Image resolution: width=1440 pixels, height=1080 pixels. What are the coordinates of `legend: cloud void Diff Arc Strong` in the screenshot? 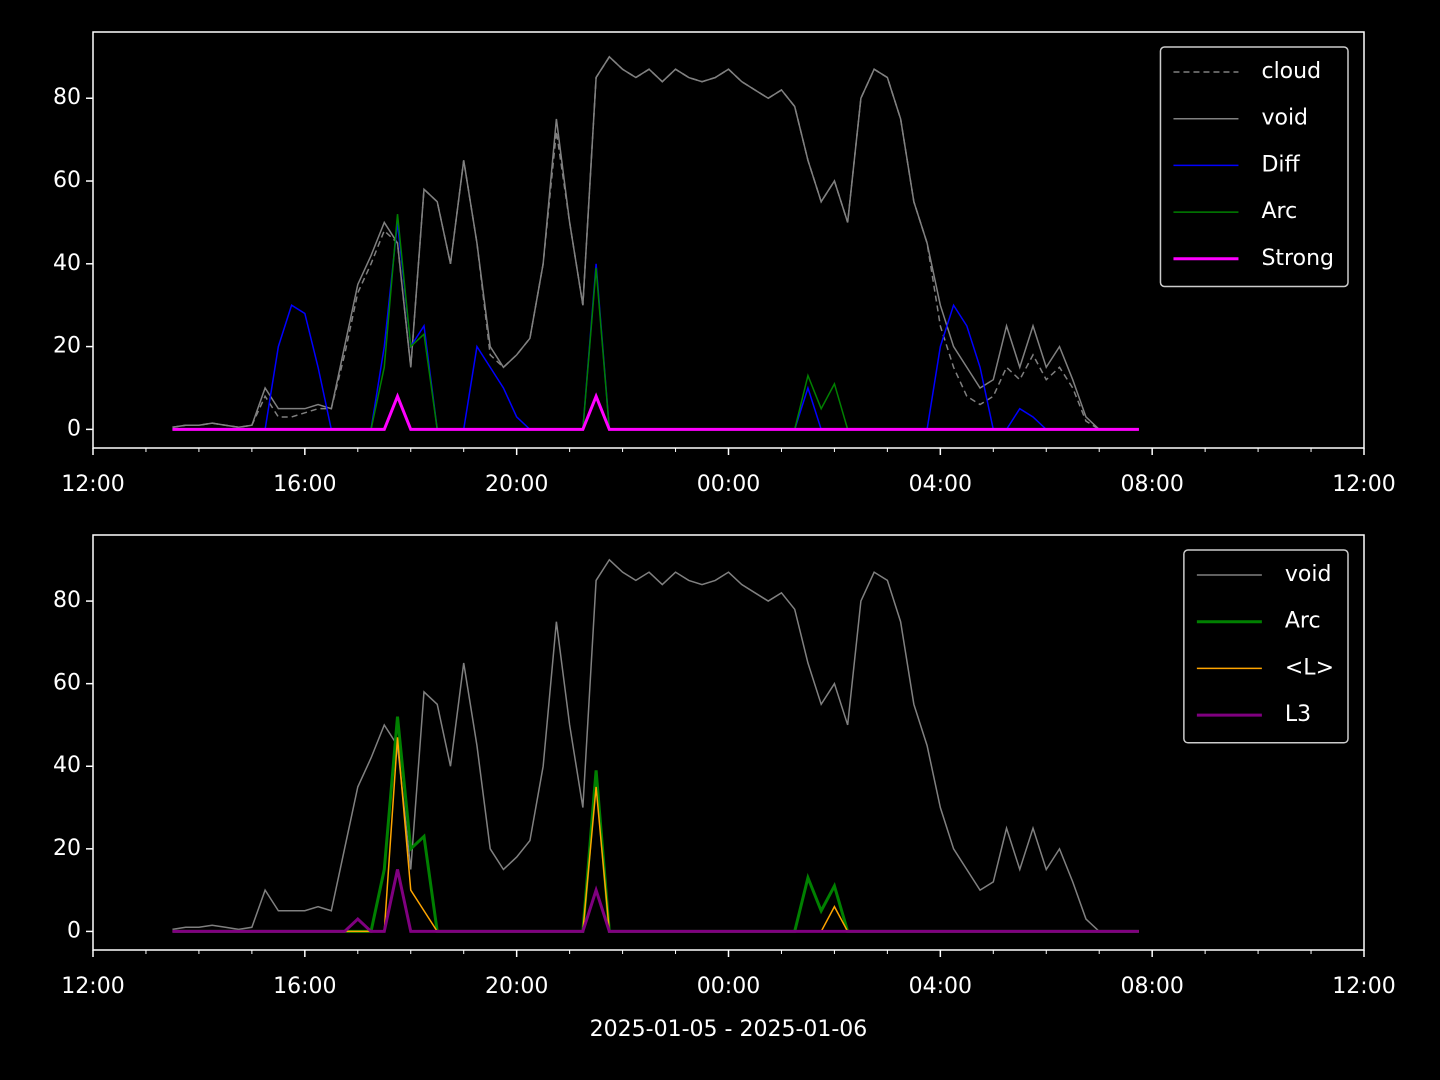 It's located at (1254, 167).